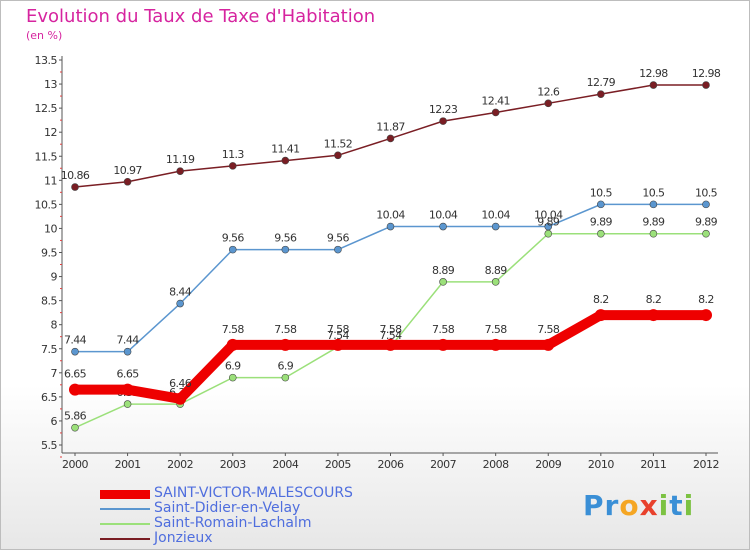 This screenshot has width=750, height=550. What do you see at coordinates (390, 126) in the screenshot?
I see `data-label-jonzieux: 11.87` at bounding box center [390, 126].